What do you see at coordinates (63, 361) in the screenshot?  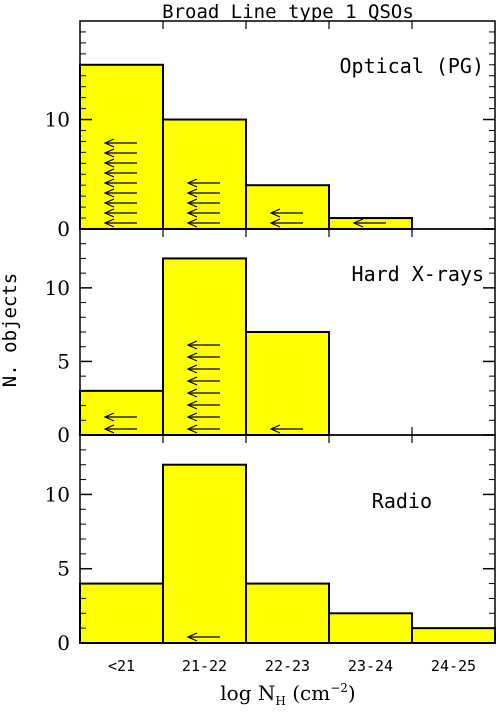 I see `y-tick-label-middle-5: 5` at bounding box center [63, 361].